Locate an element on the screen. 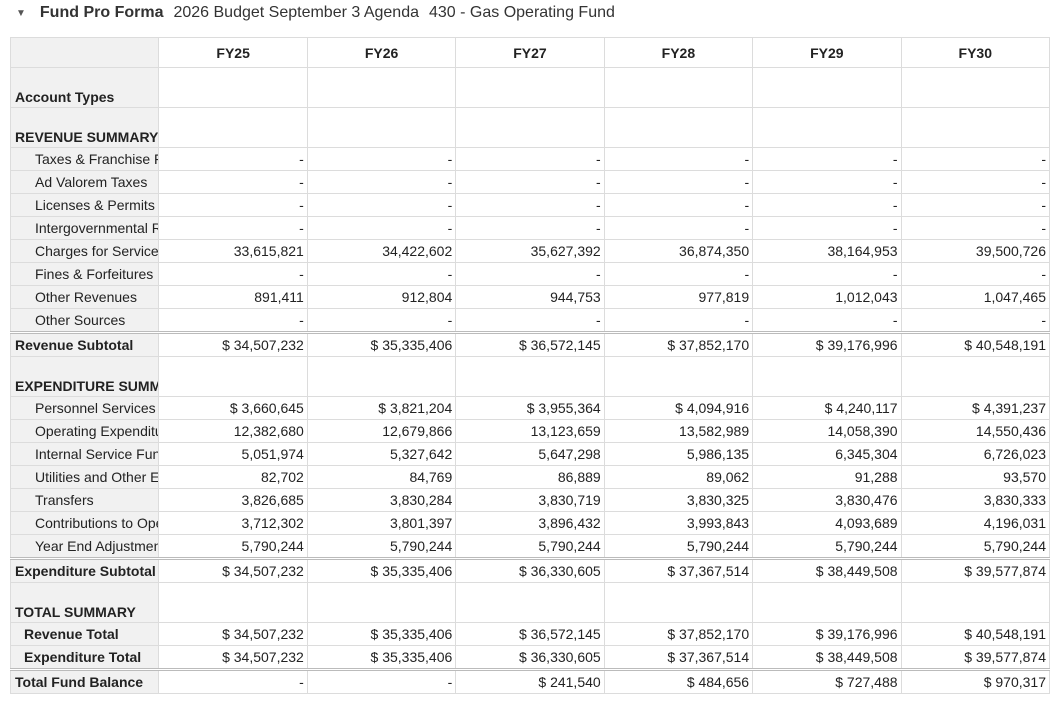 Image resolution: width=1057 pixels, height=702 pixels. value-cell: 912,804 is located at coordinates (381, 297).